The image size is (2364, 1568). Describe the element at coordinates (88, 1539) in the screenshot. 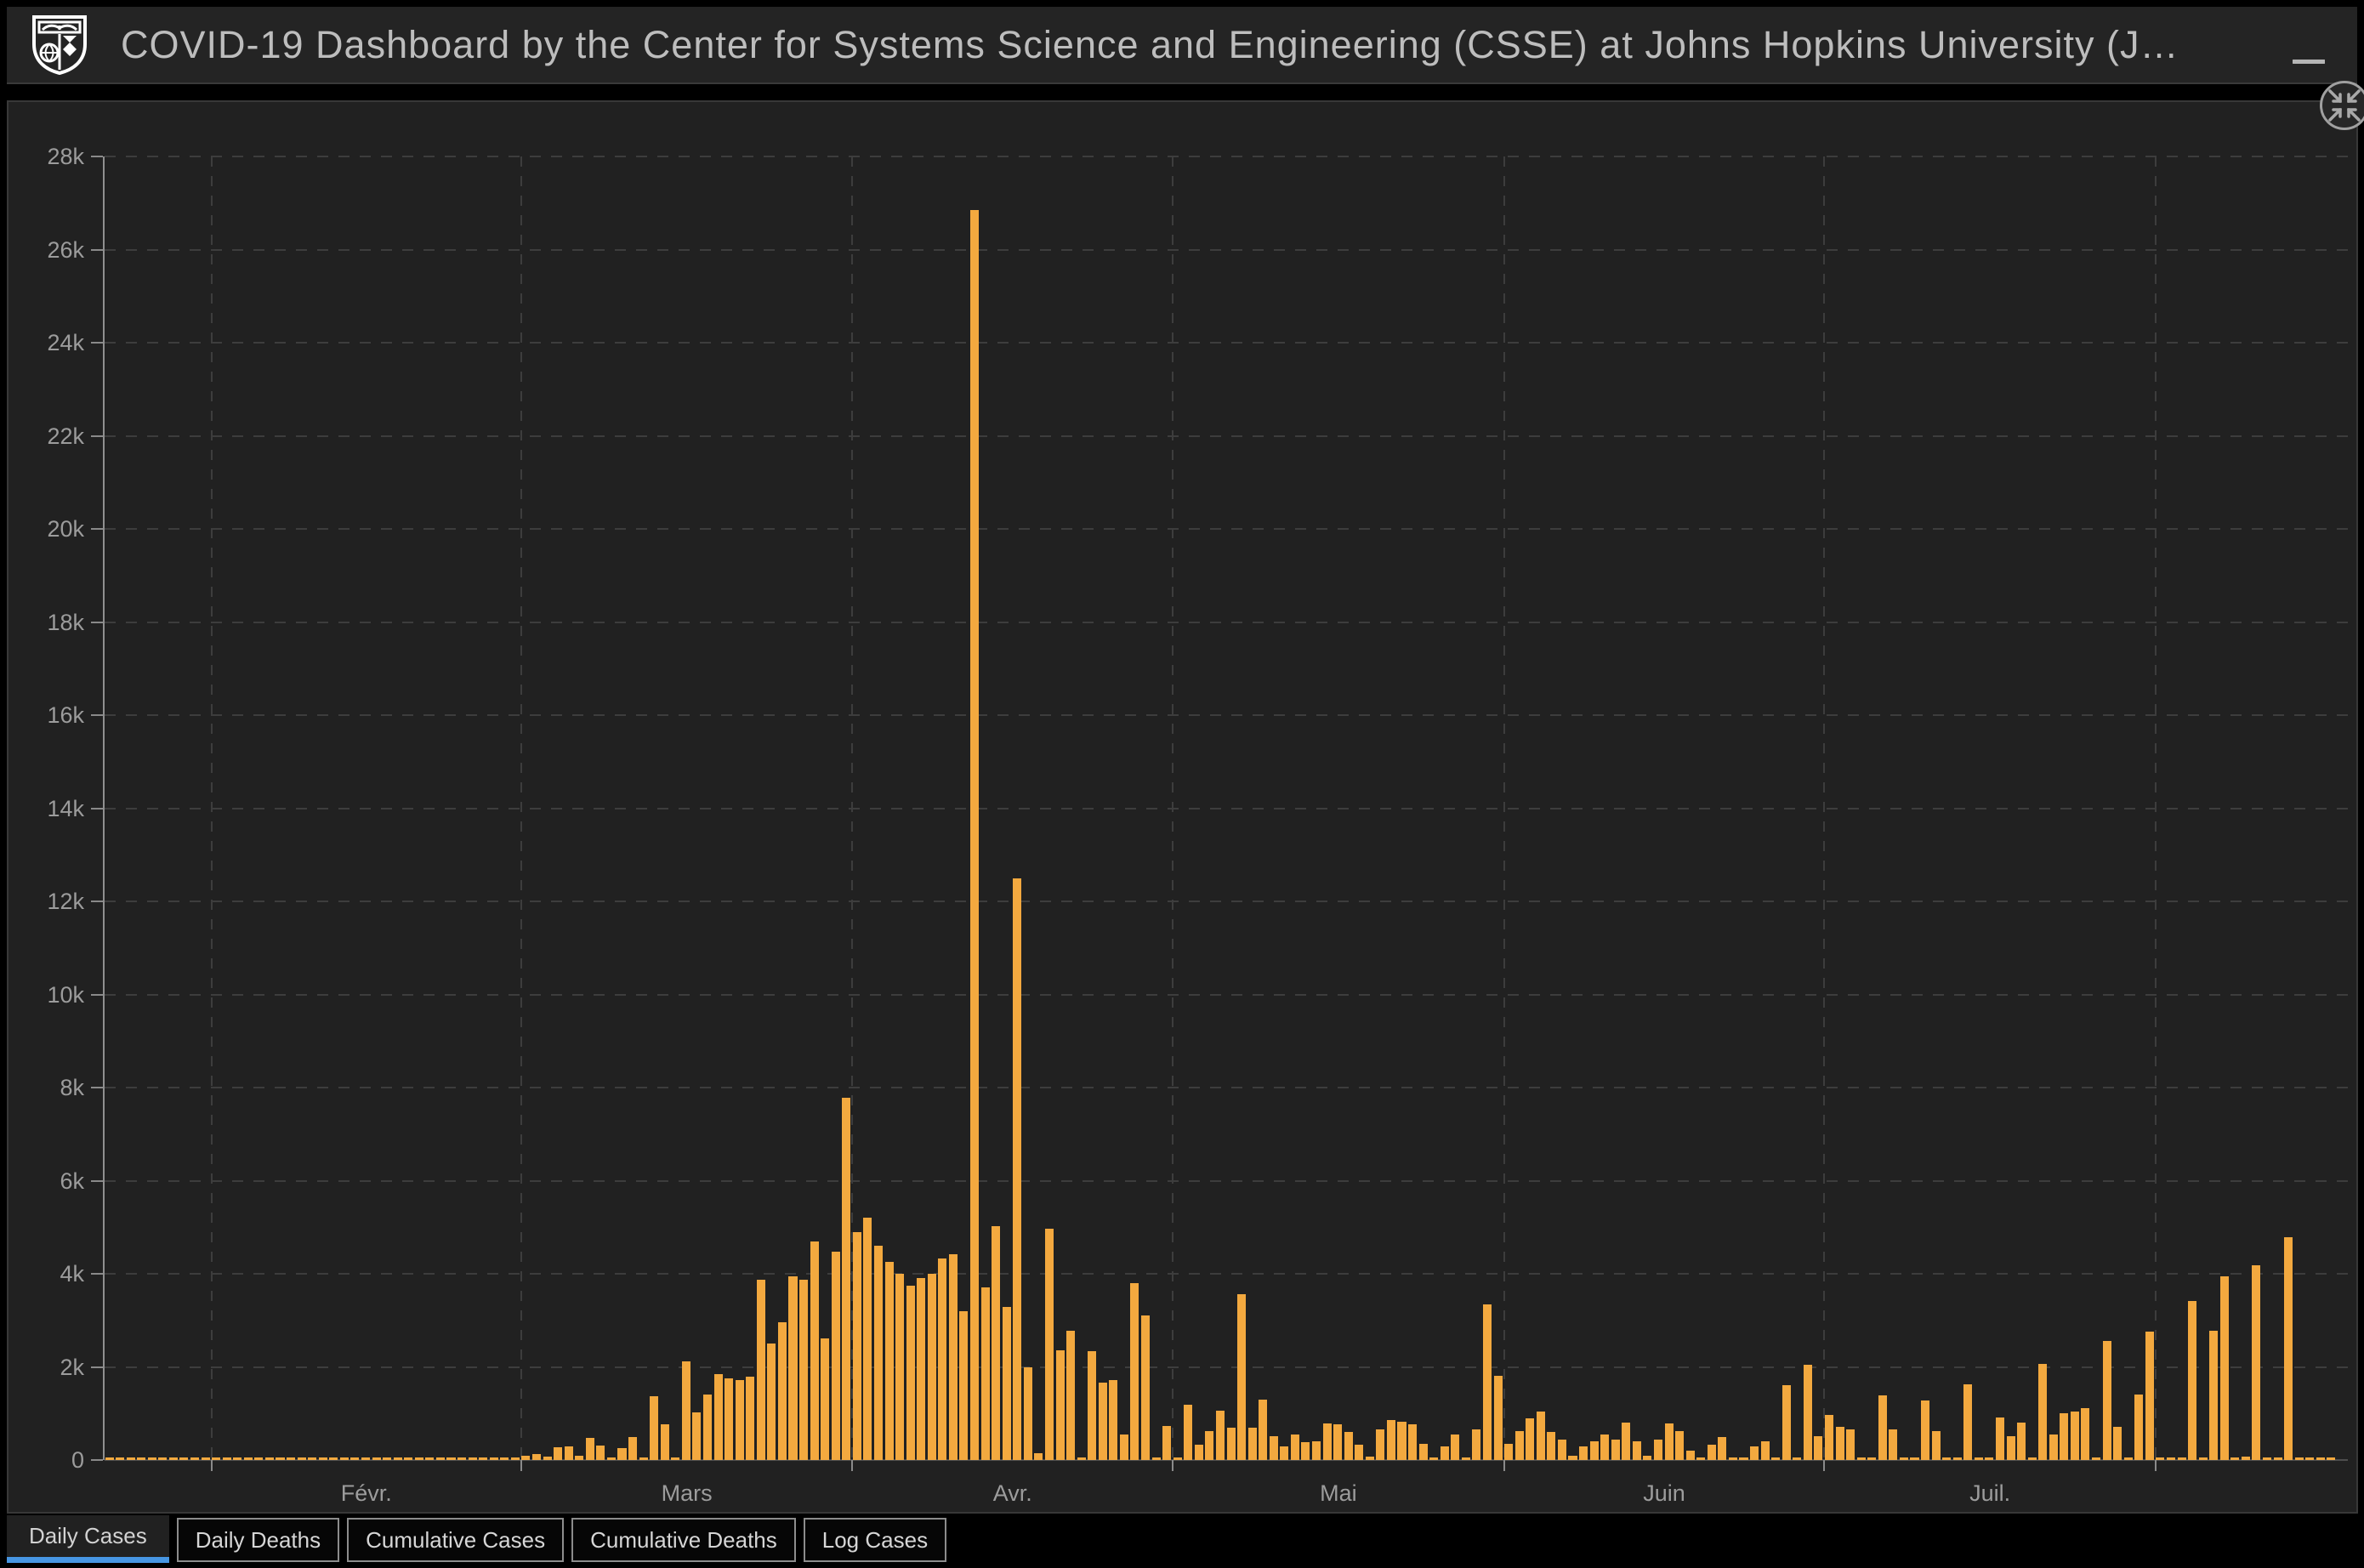

I see `tab-daily-cases: Daily Cases` at that location.